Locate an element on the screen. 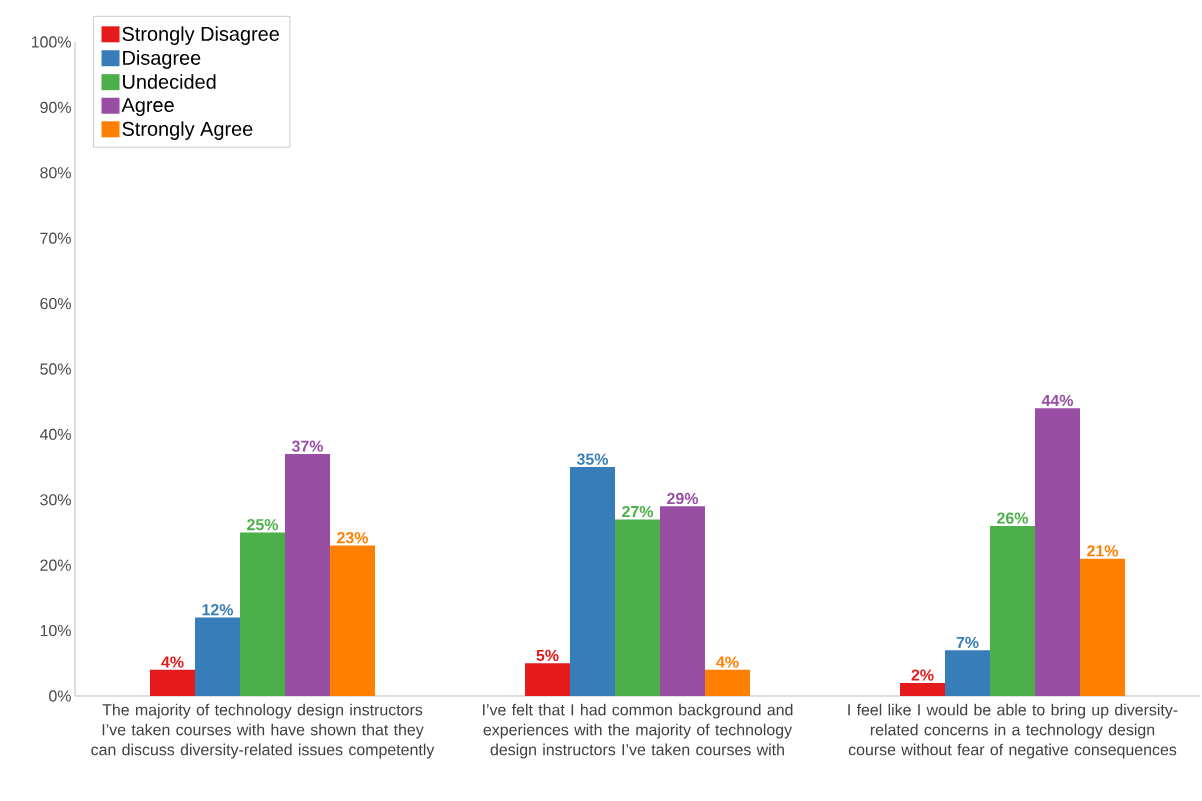 This screenshot has width=1202, height=801. data-label: 21% is located at coordinates (1103, 551).